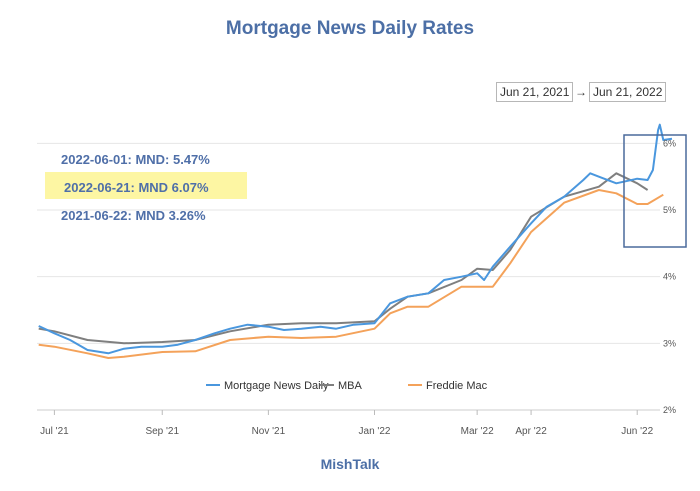 The image size is (700, 491). Describe the element at coordinates (655, 191) in the screenshot. I see `recent-rates-focus-box` at that location.